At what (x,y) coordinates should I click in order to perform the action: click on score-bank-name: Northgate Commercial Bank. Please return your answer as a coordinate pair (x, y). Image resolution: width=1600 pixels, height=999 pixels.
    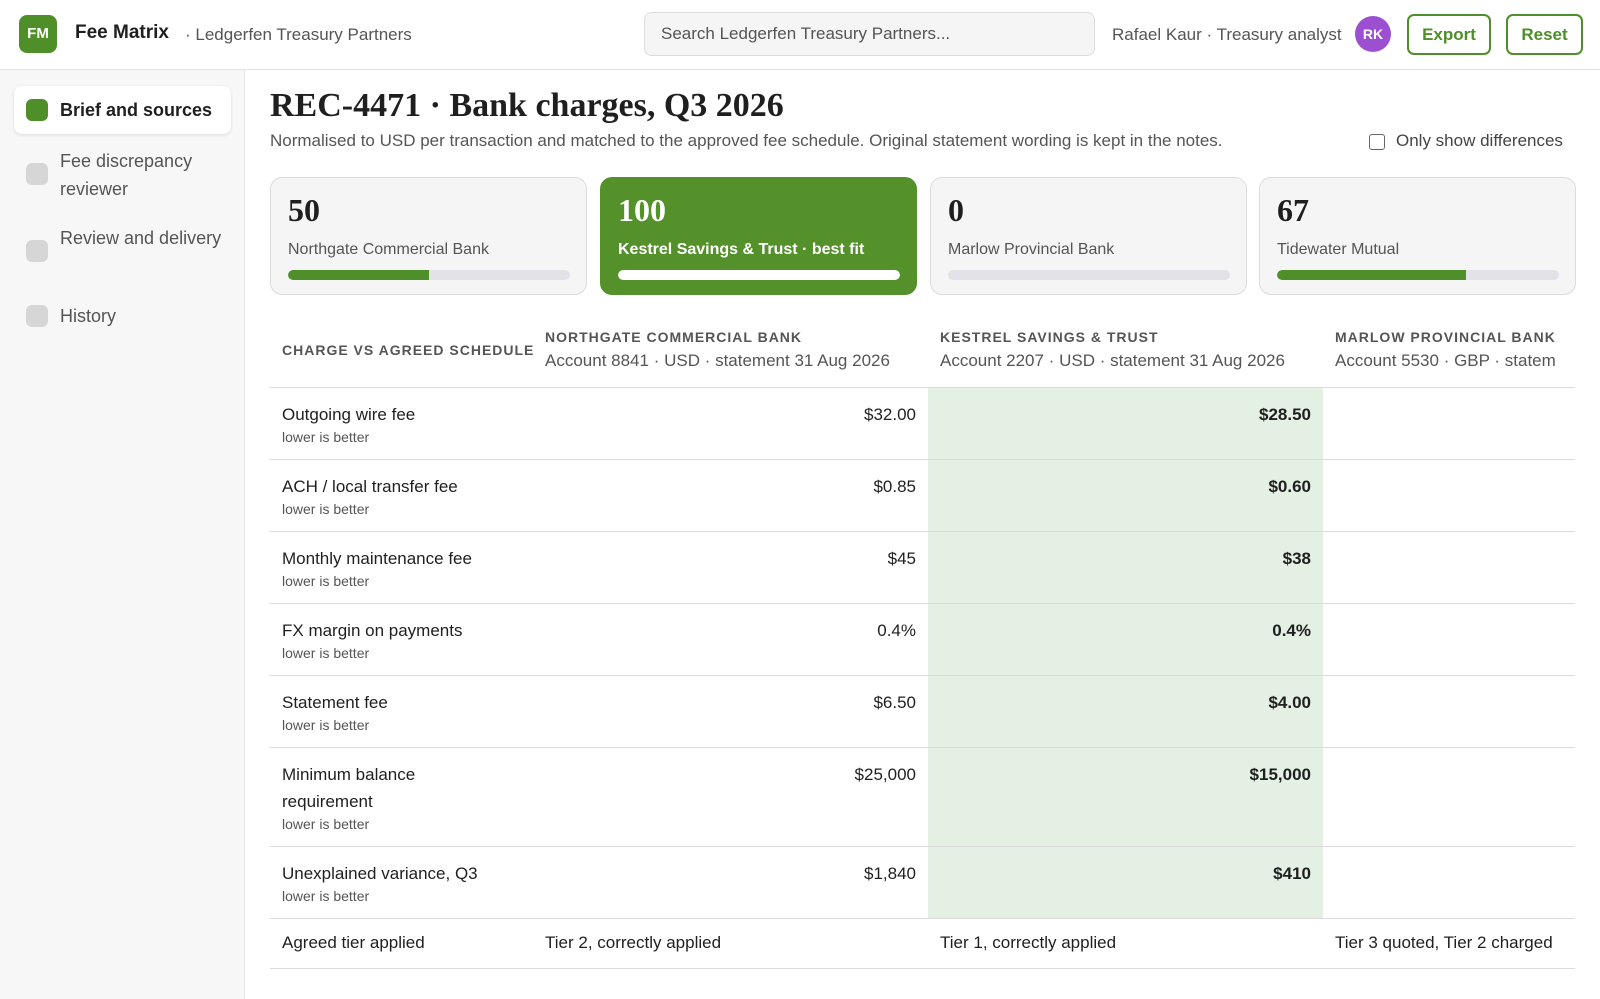
    Looking at the image, I should click on (388, 249).